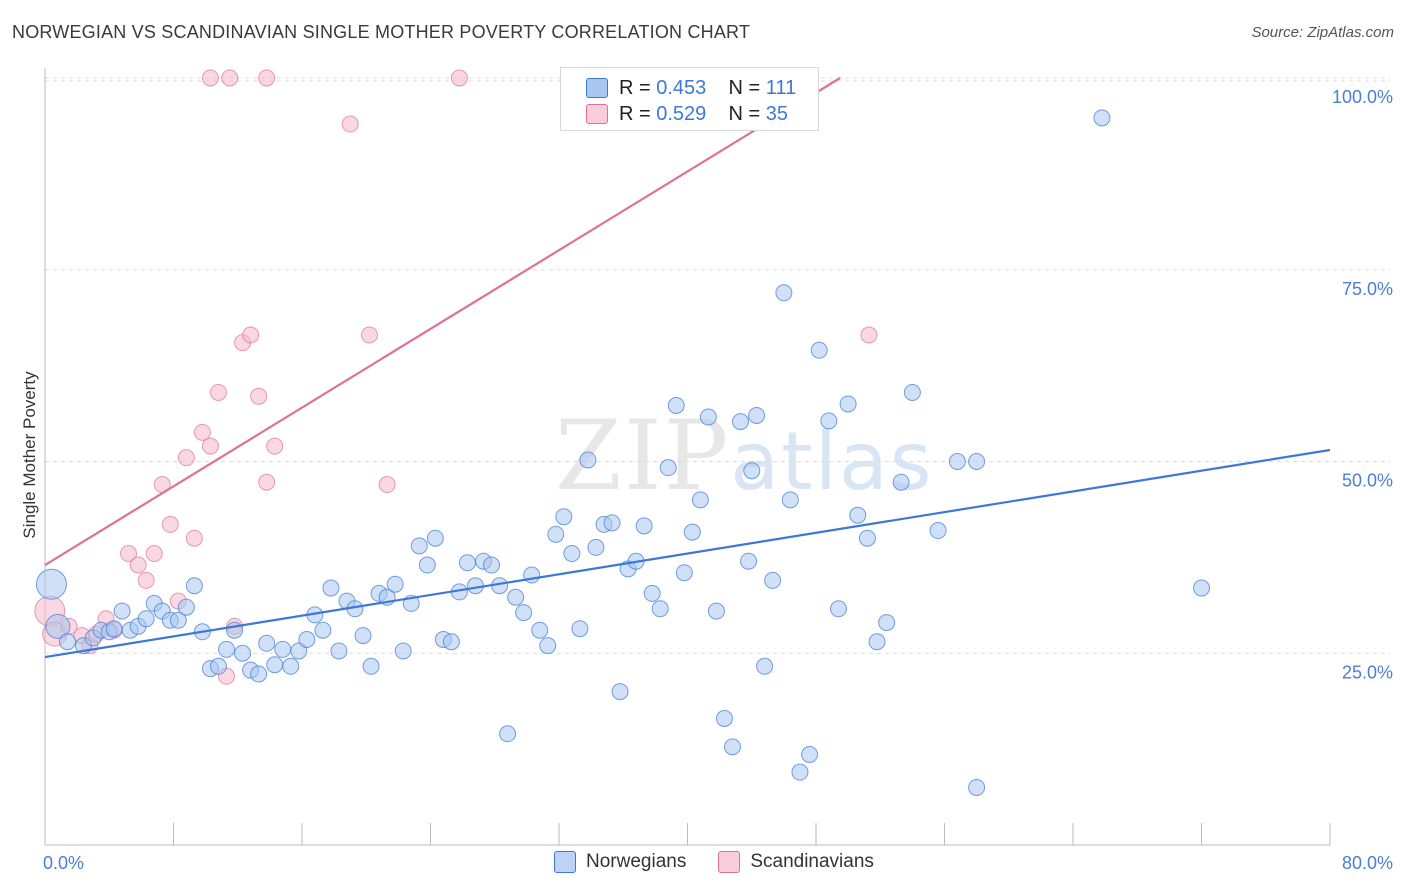 The image size is (1406, 892). Describe the element at coordinates (29, 455) in the screenshot. I see `y-axis-label: Single Mother Poverty` at that location.